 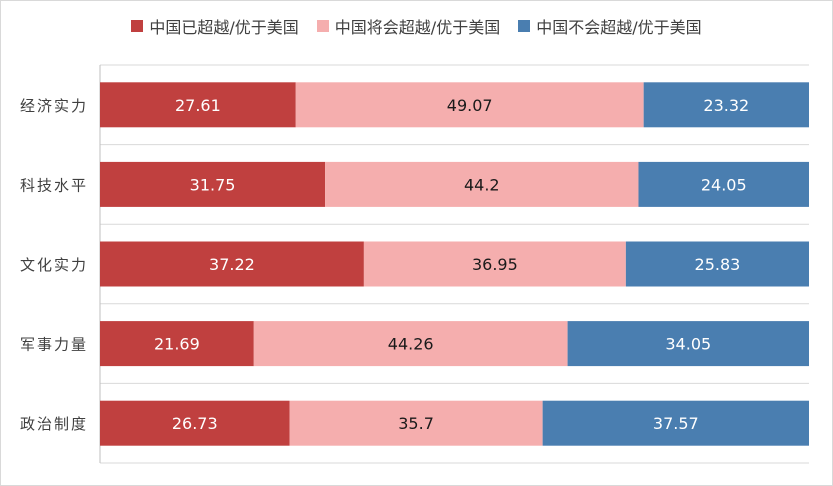 I want to click on data-label-2-series-1: 31.75, so click(x=213, y=184).